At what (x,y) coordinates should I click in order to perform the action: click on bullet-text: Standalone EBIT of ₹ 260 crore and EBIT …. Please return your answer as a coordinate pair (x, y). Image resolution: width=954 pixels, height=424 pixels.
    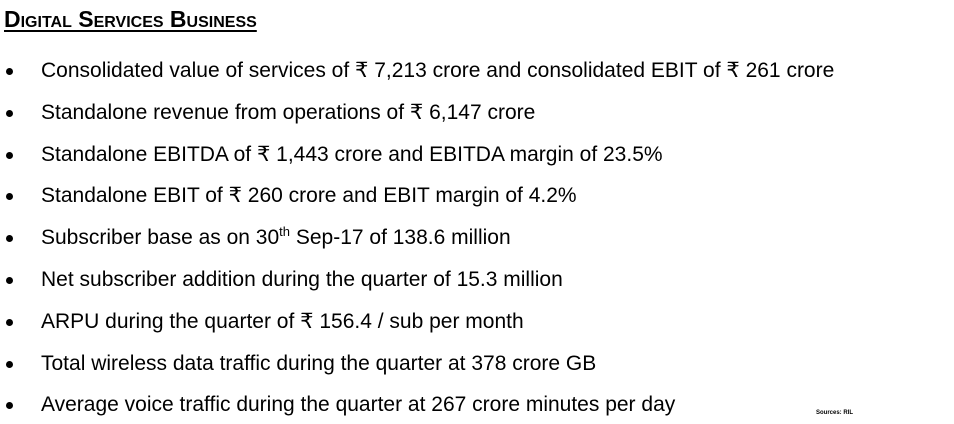
    Looking at the image, I should click on (309, 196).